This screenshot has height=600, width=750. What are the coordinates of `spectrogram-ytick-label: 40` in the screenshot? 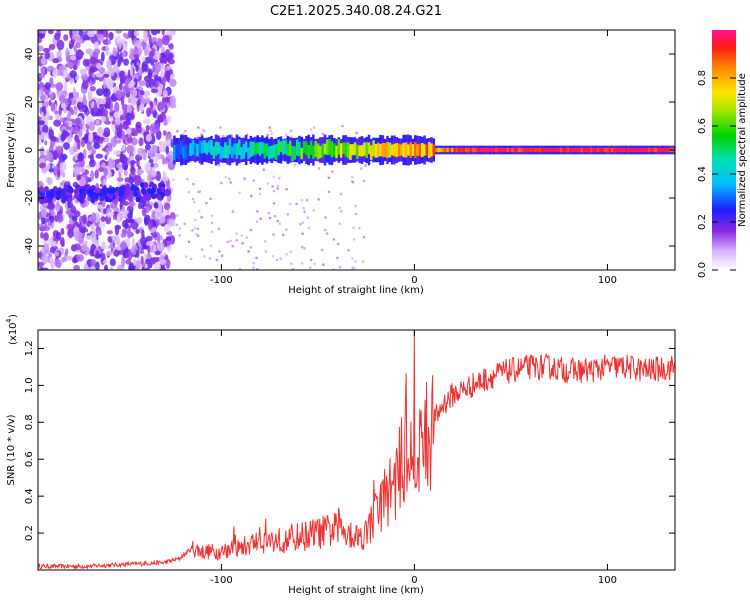 It's located at (29, 54).